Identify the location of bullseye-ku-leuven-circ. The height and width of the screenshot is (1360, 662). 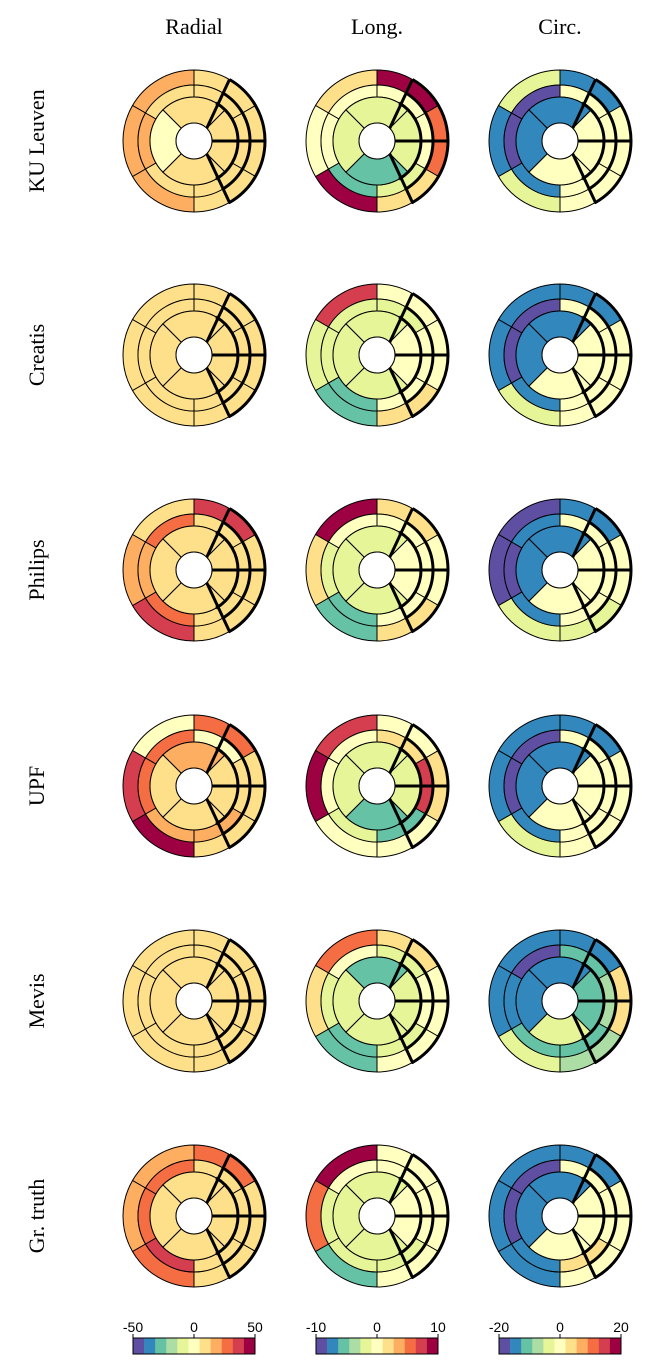
(560, 141).